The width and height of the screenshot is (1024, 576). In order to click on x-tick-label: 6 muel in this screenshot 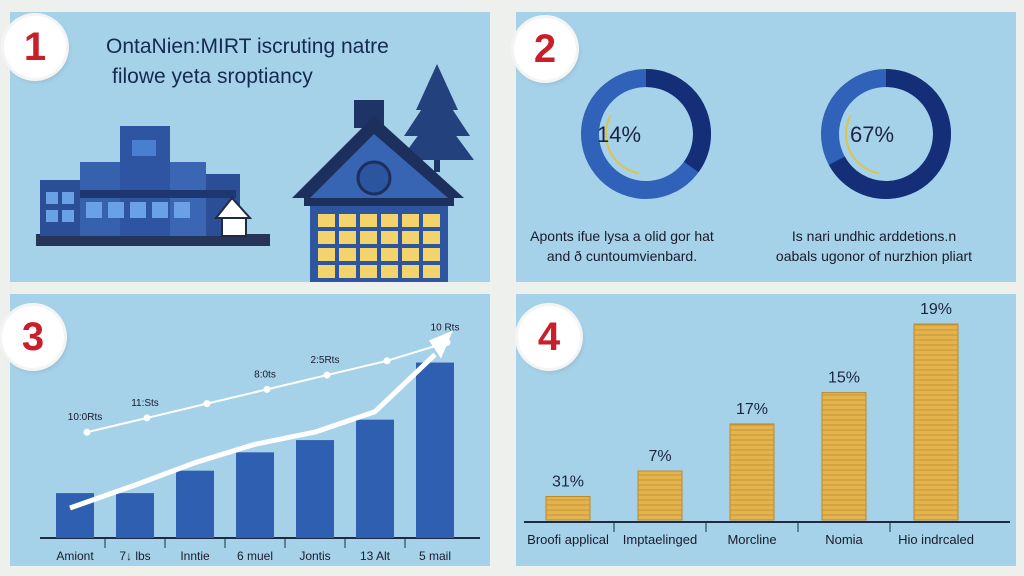, I will do `click(255, 556)`.